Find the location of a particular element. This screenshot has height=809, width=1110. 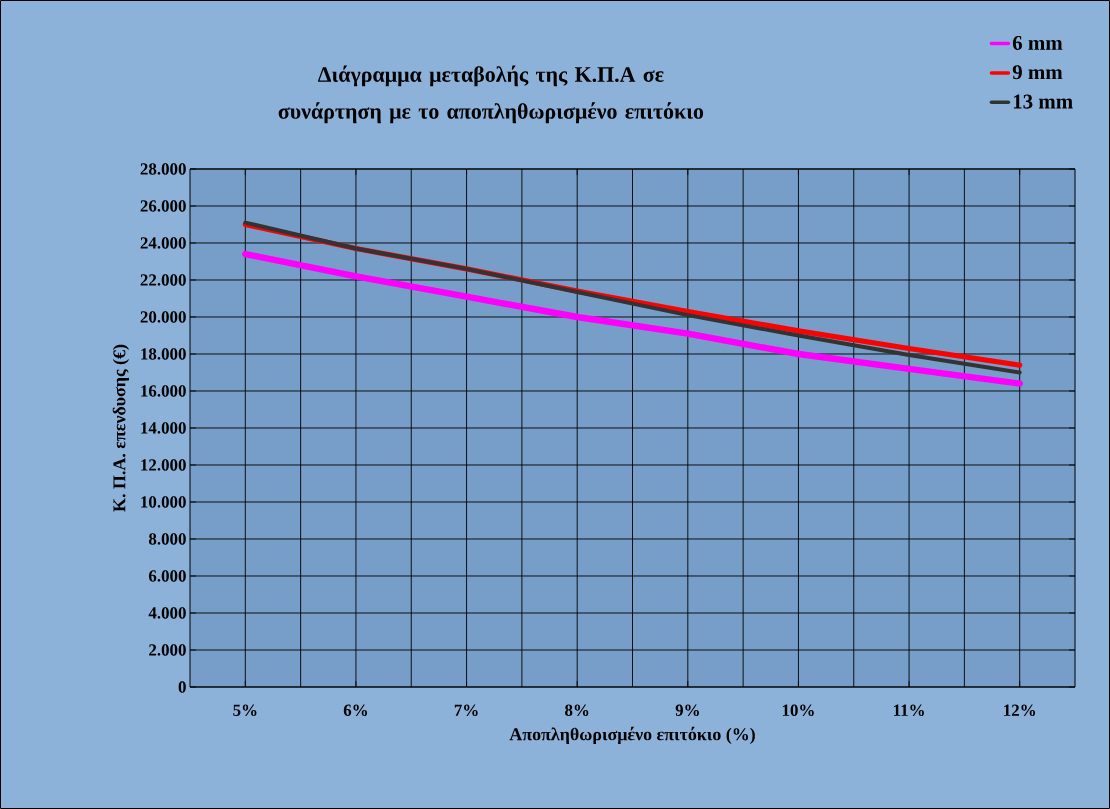

legend-label: 6 mm is located at coordinates (1037, 42).